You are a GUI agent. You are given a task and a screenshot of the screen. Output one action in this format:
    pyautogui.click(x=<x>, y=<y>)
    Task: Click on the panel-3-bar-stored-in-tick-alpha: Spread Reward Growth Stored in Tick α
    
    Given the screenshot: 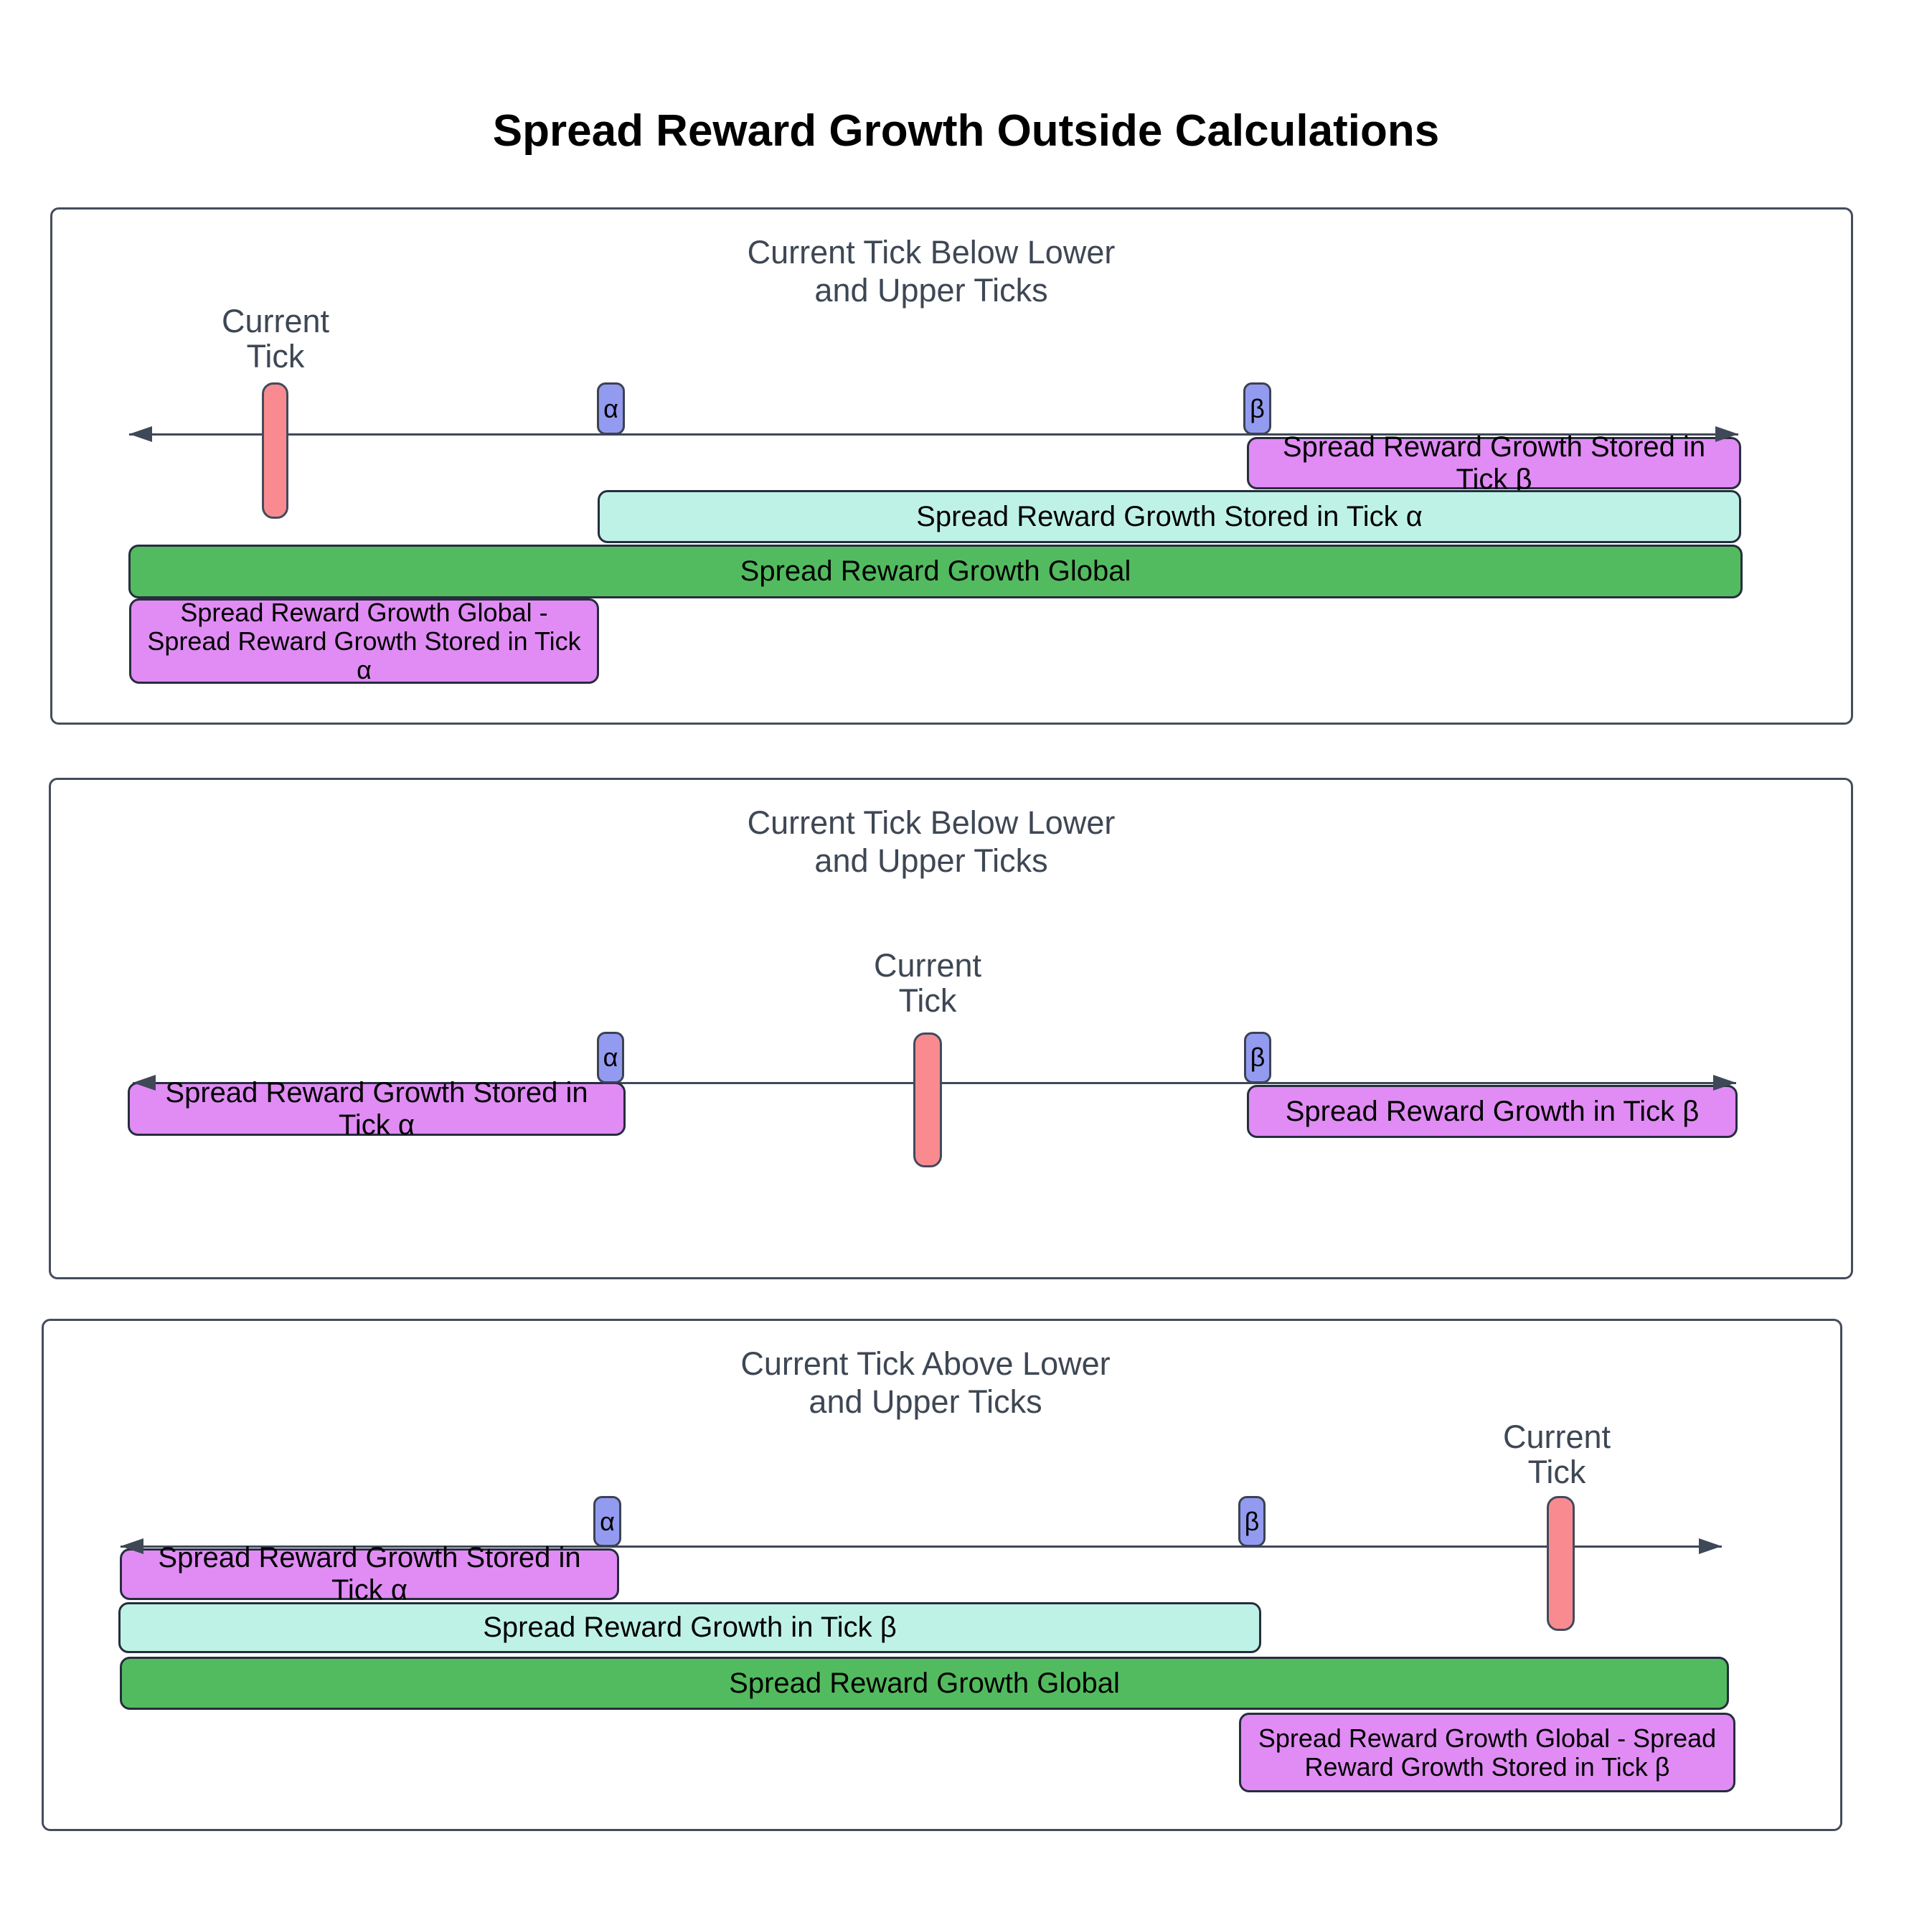 What is the action you would take?
    pyautogui.click(x=369, y=1574)
    